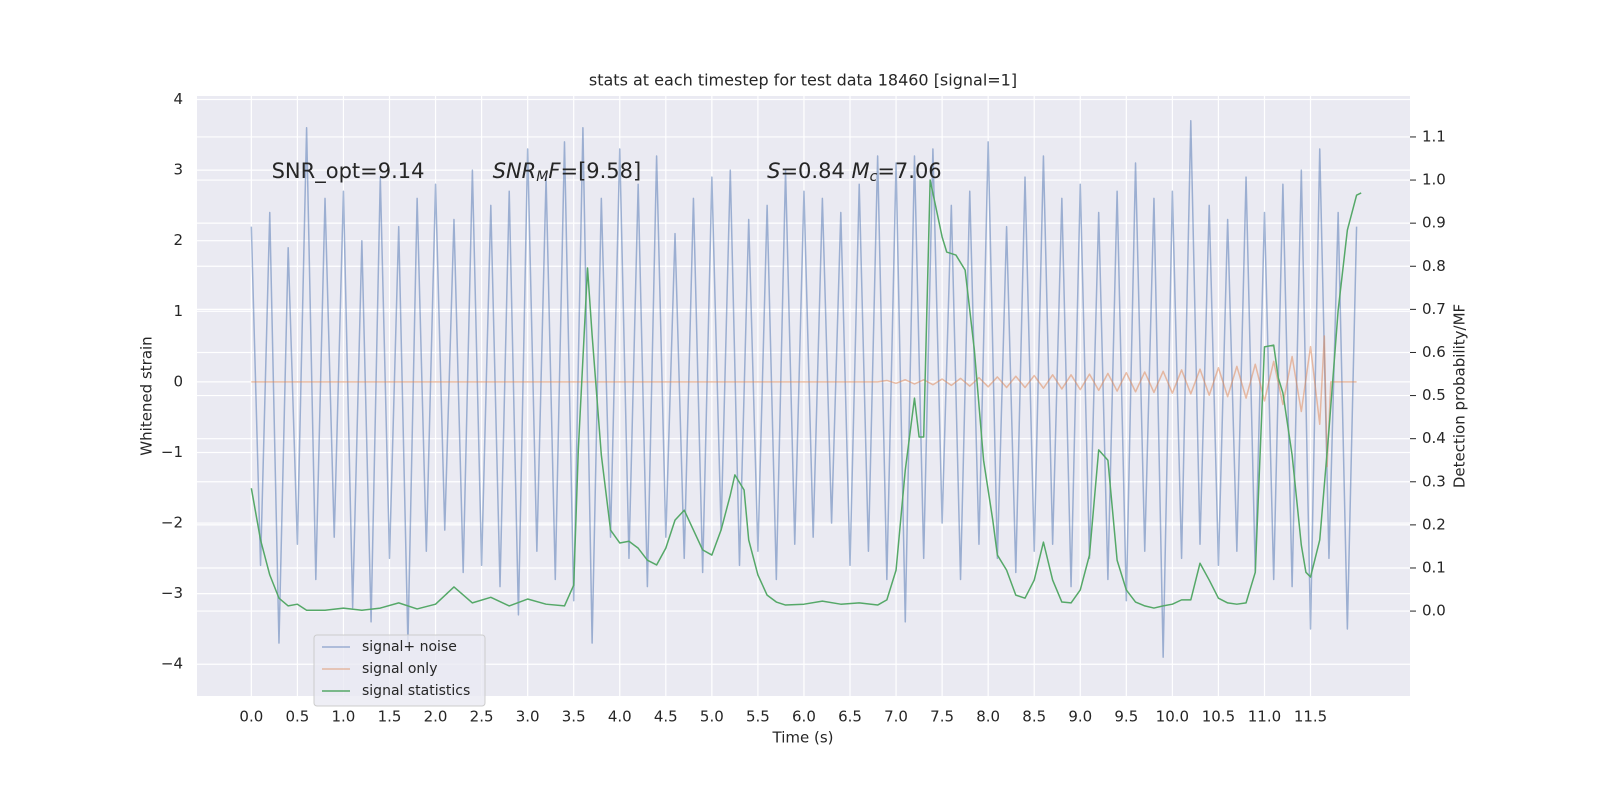 This screenshot has width=1600, height=800. I want to click on series-line, so click(804, 401).